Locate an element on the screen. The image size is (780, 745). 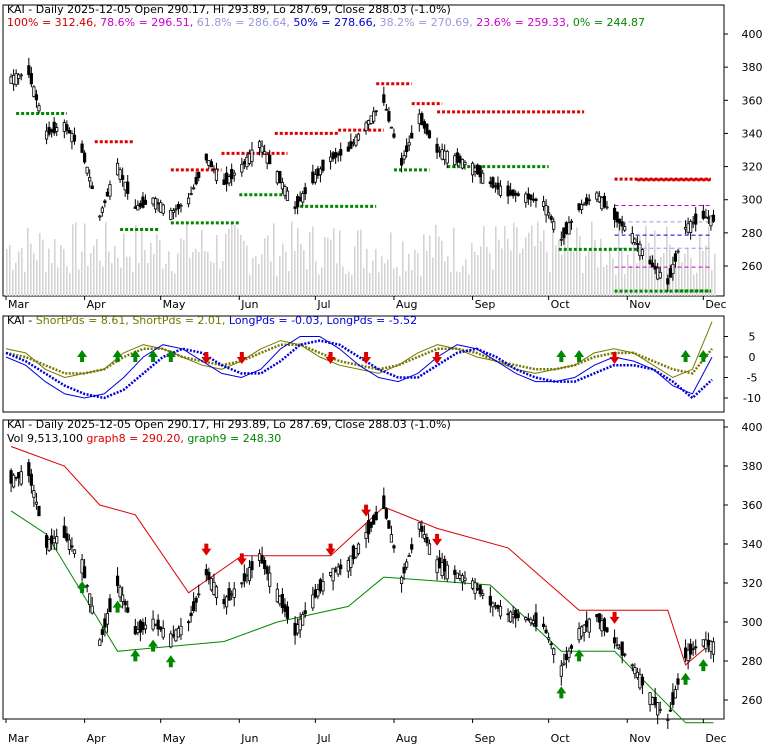
y-tick-label: -5 is located at coordinates (752, 378).